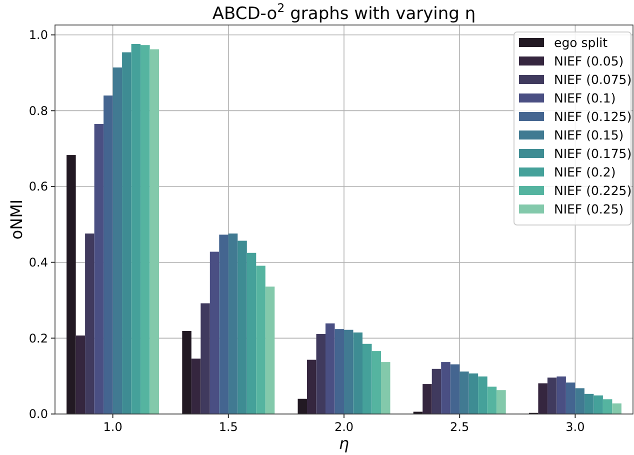 This screenshot has height=455, width=634. What do you see at coordinates (38, 111) in the screenshot?
I see `y-tick-label: 0.8` at bounding box center [38, 111].